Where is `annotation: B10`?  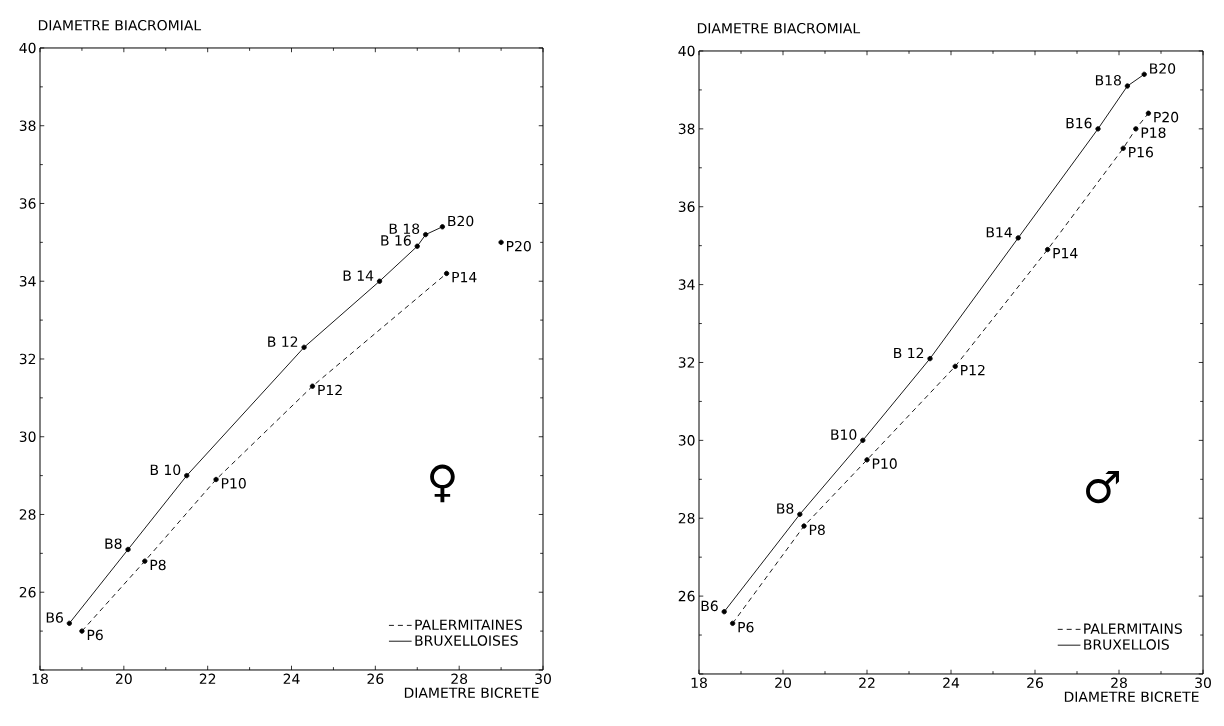
annotation: B10 is located at coordinates (844, 434).